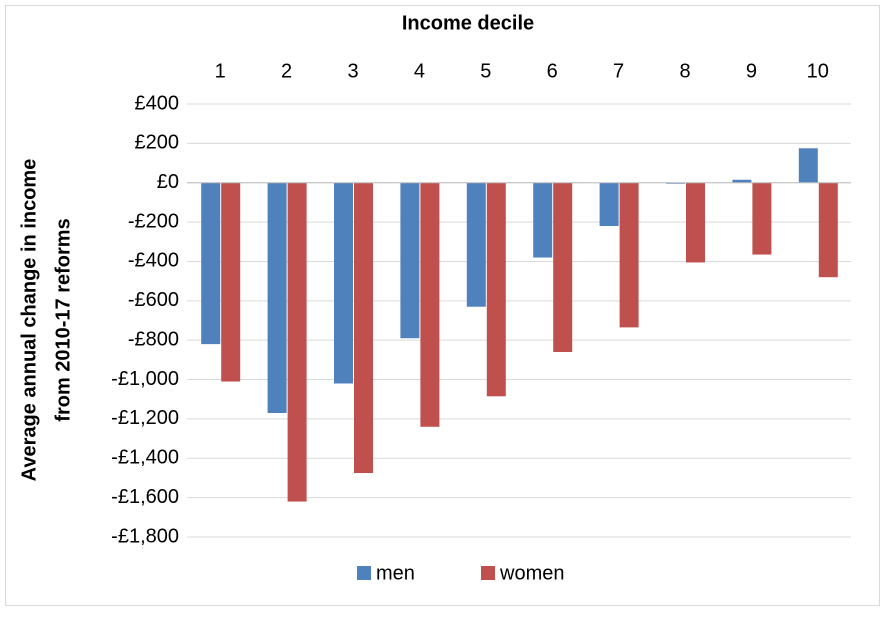 Image resolution: width=888 pixels, height=621 pixels. I want to click on x-tick-label: 4, so click(419, 71).